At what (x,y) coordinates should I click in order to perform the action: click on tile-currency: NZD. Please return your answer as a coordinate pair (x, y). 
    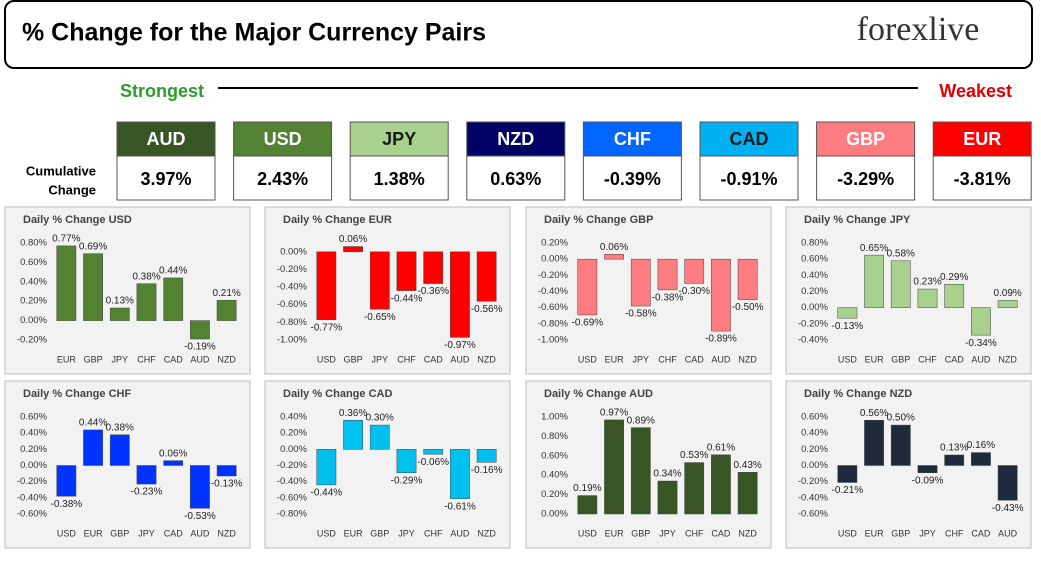
    Looking at the image, I should click on (515, 139).